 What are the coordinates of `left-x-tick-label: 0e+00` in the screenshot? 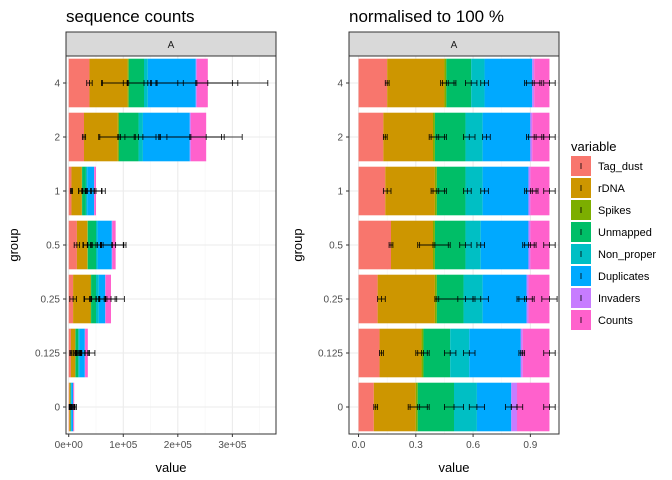 It's located at (69, 445).